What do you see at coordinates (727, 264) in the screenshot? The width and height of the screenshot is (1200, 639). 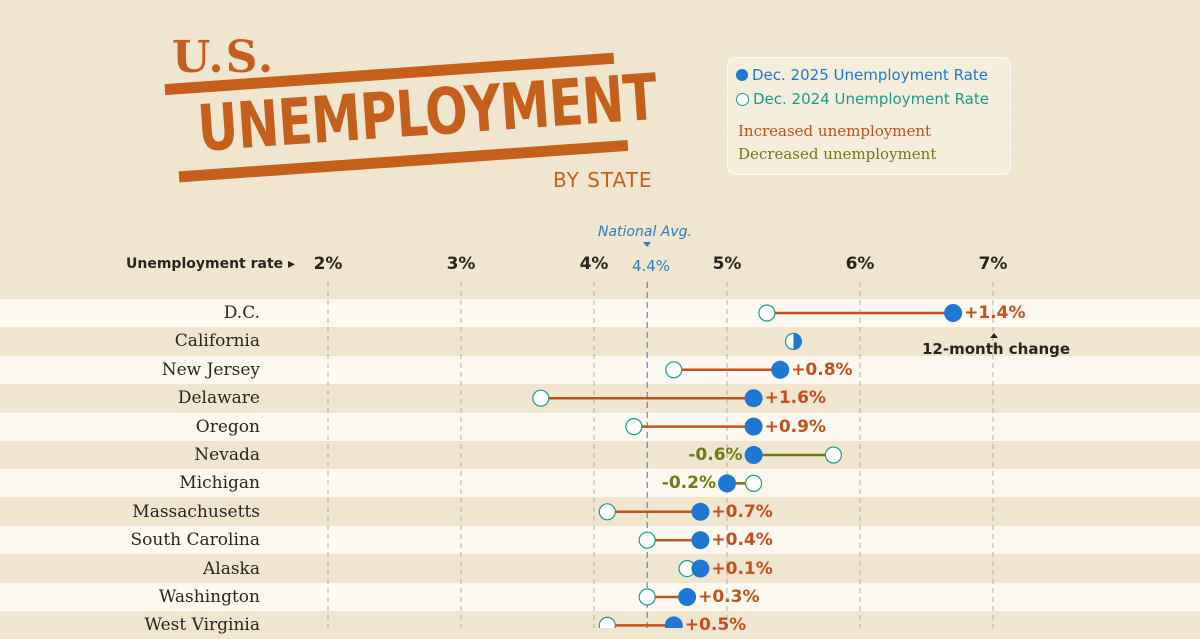 I see `tick-label: 5%` at bounding box center [727, 264].